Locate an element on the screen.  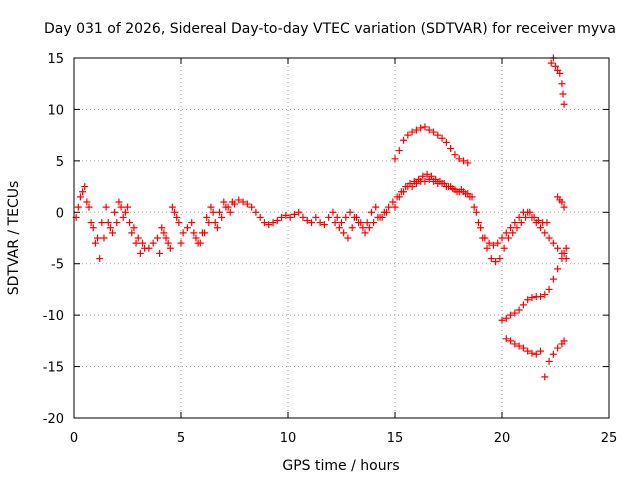
y-axis-label: SDTVAR / TECUs is located at coordinates (14, 238).